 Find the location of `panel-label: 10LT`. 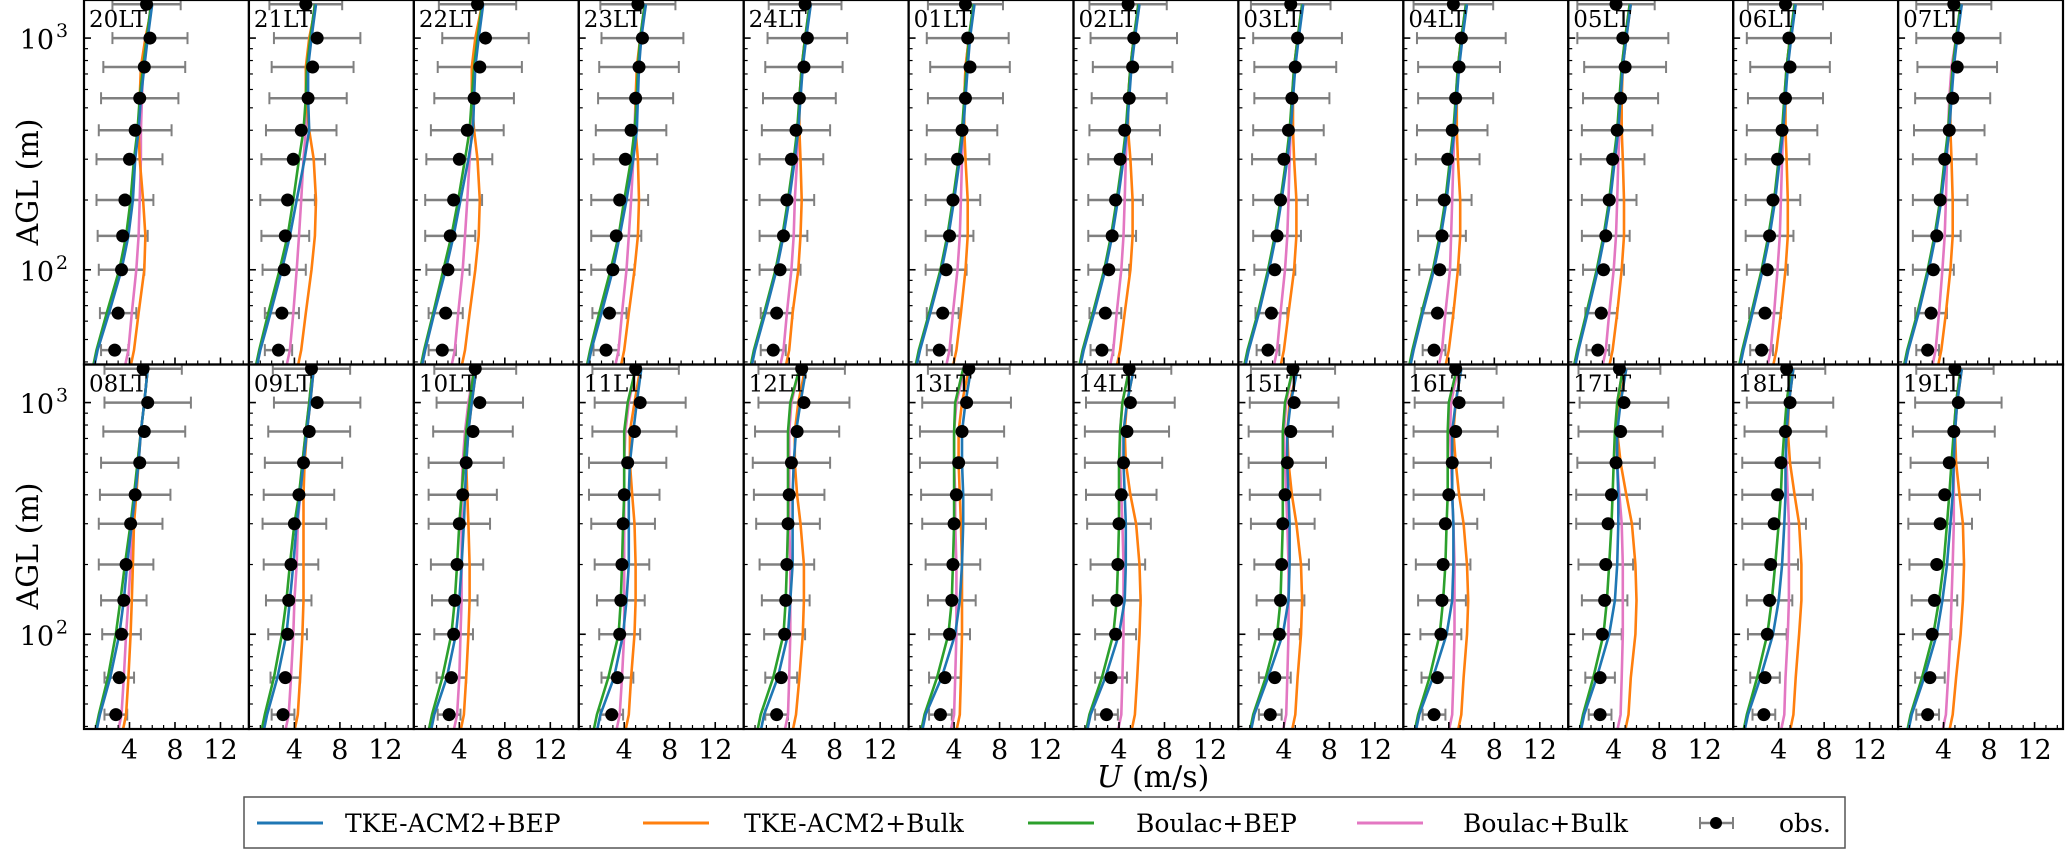

panel-label: 10LT is located at coordinates (448, 385).